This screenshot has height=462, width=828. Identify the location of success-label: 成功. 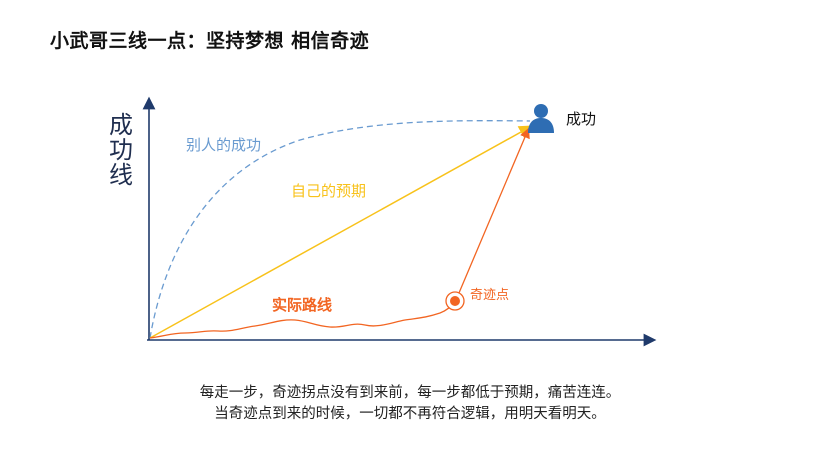
(581, 119).